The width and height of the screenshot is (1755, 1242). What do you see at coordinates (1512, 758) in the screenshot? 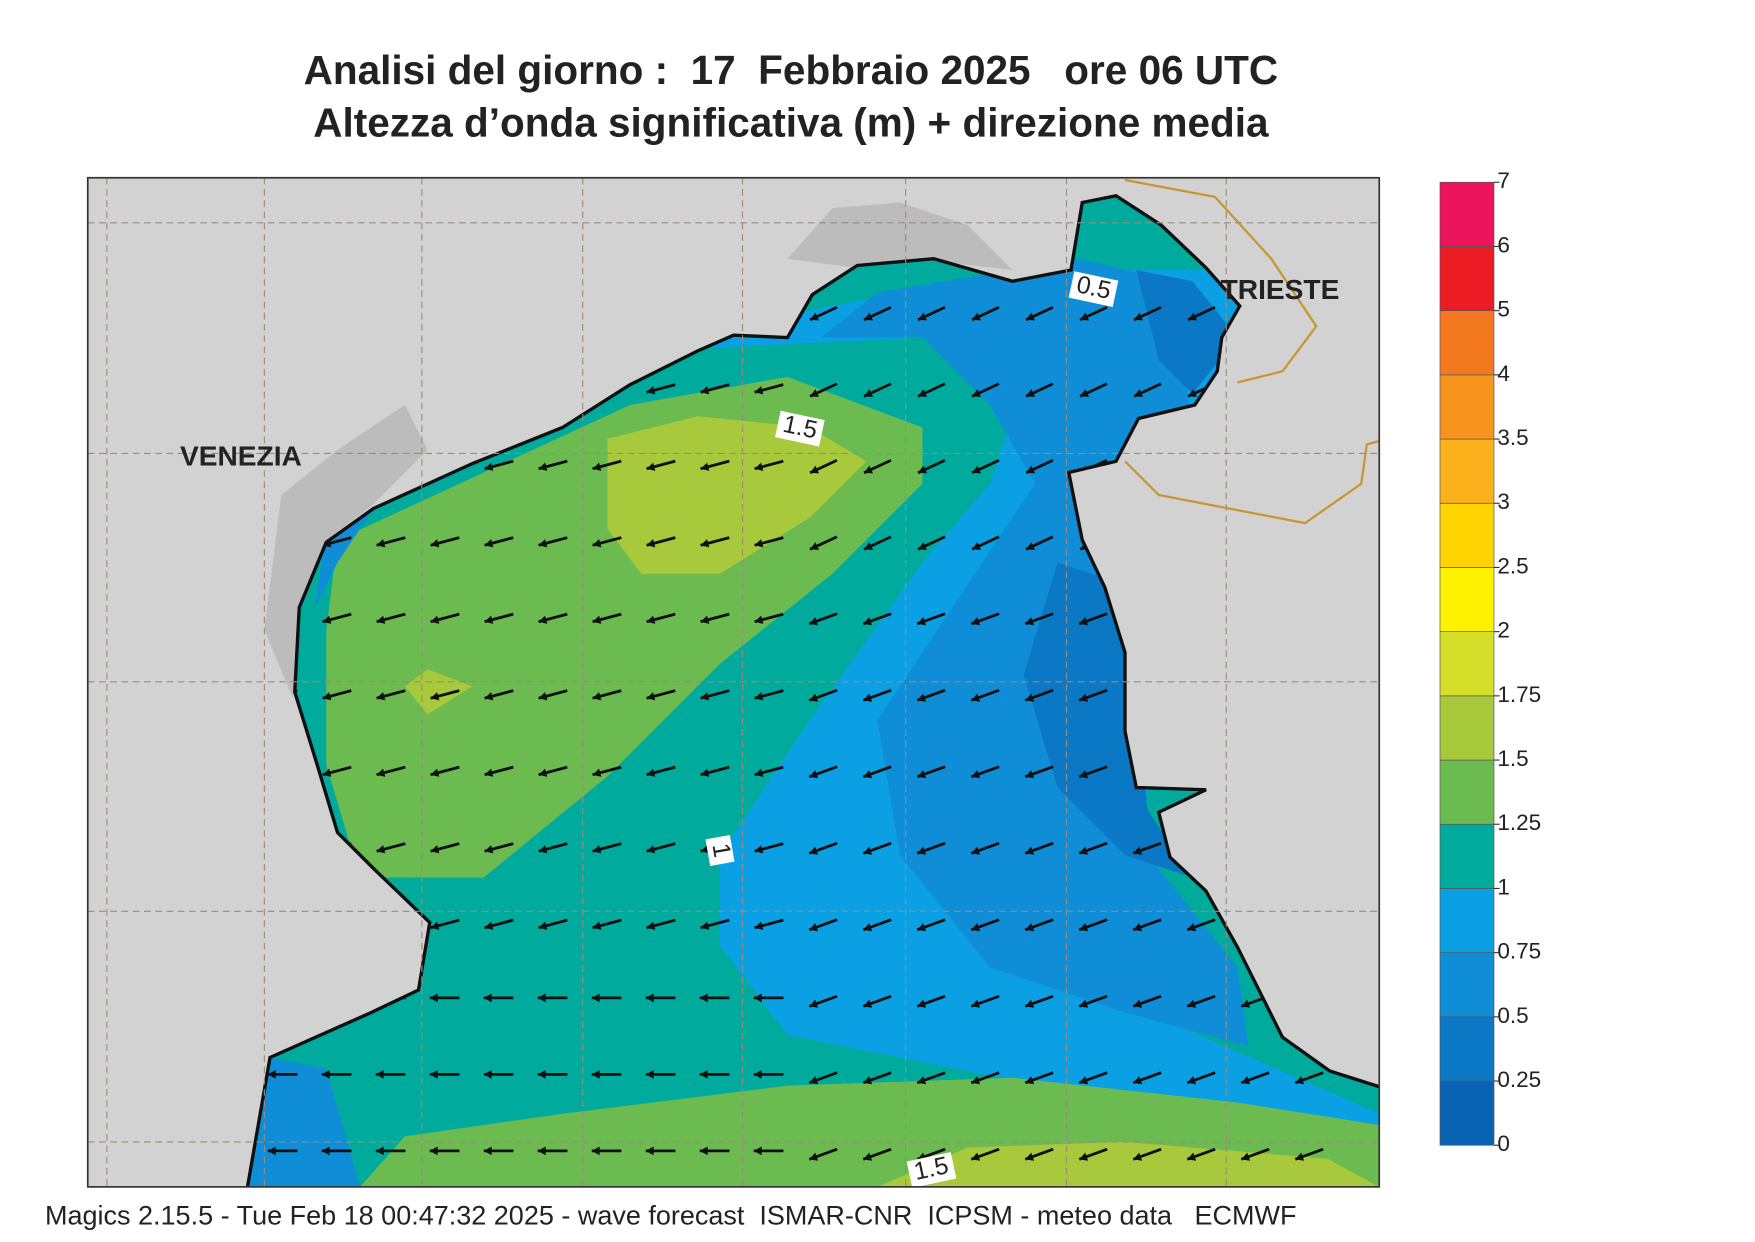
I see `colorbar-tick-label: 1.5` at bounding box center [1512, 758].